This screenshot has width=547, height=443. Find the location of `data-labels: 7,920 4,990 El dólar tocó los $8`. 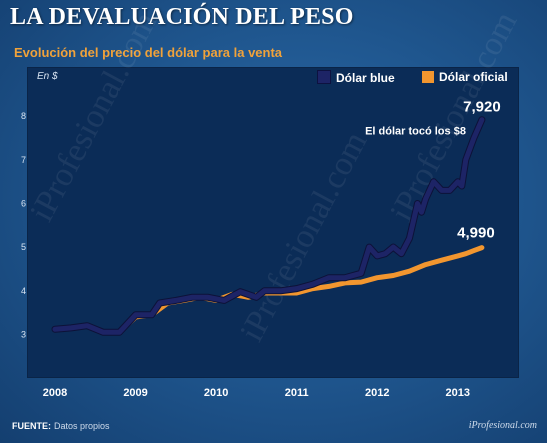

data-labels: 7,920 4,990 El dólar tocó los $8 is located at coordinates (433, 170).